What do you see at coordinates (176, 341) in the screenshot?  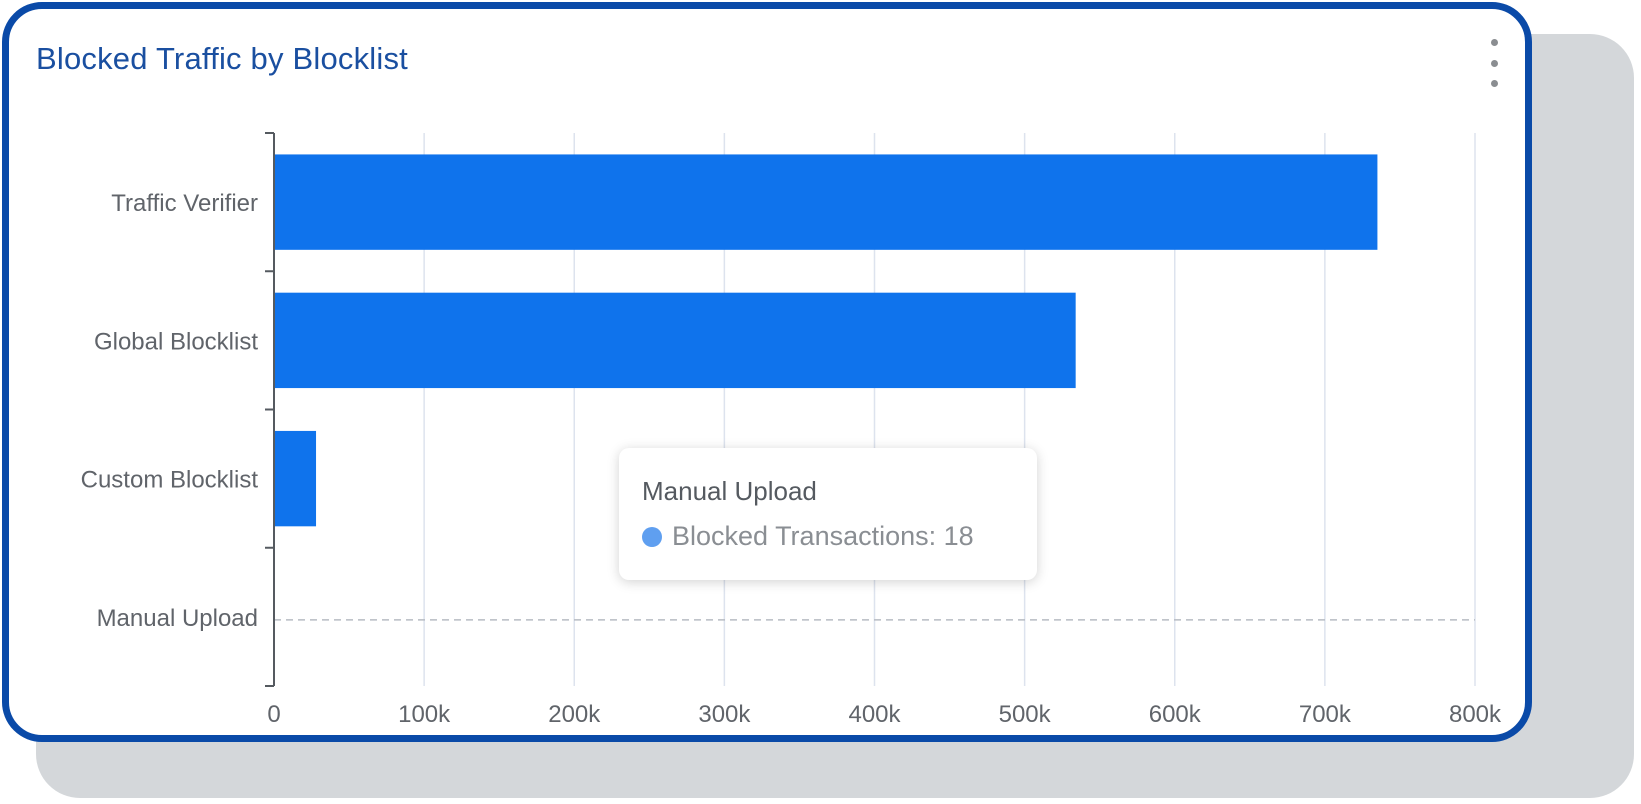 I see `category-label: Global Blocklist` at bounding box center [176, 341].